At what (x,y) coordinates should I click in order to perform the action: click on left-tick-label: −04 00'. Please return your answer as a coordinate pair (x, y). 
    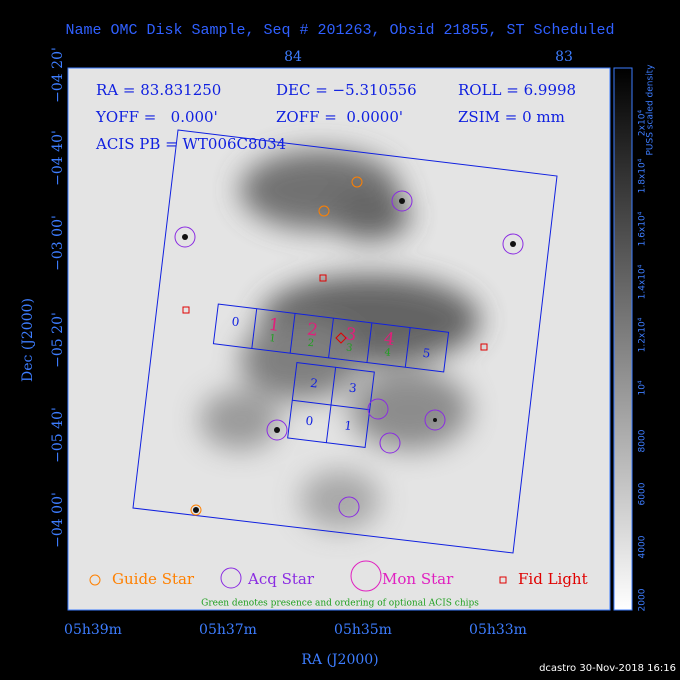
    Looking at the image, I should click on (58, 520).